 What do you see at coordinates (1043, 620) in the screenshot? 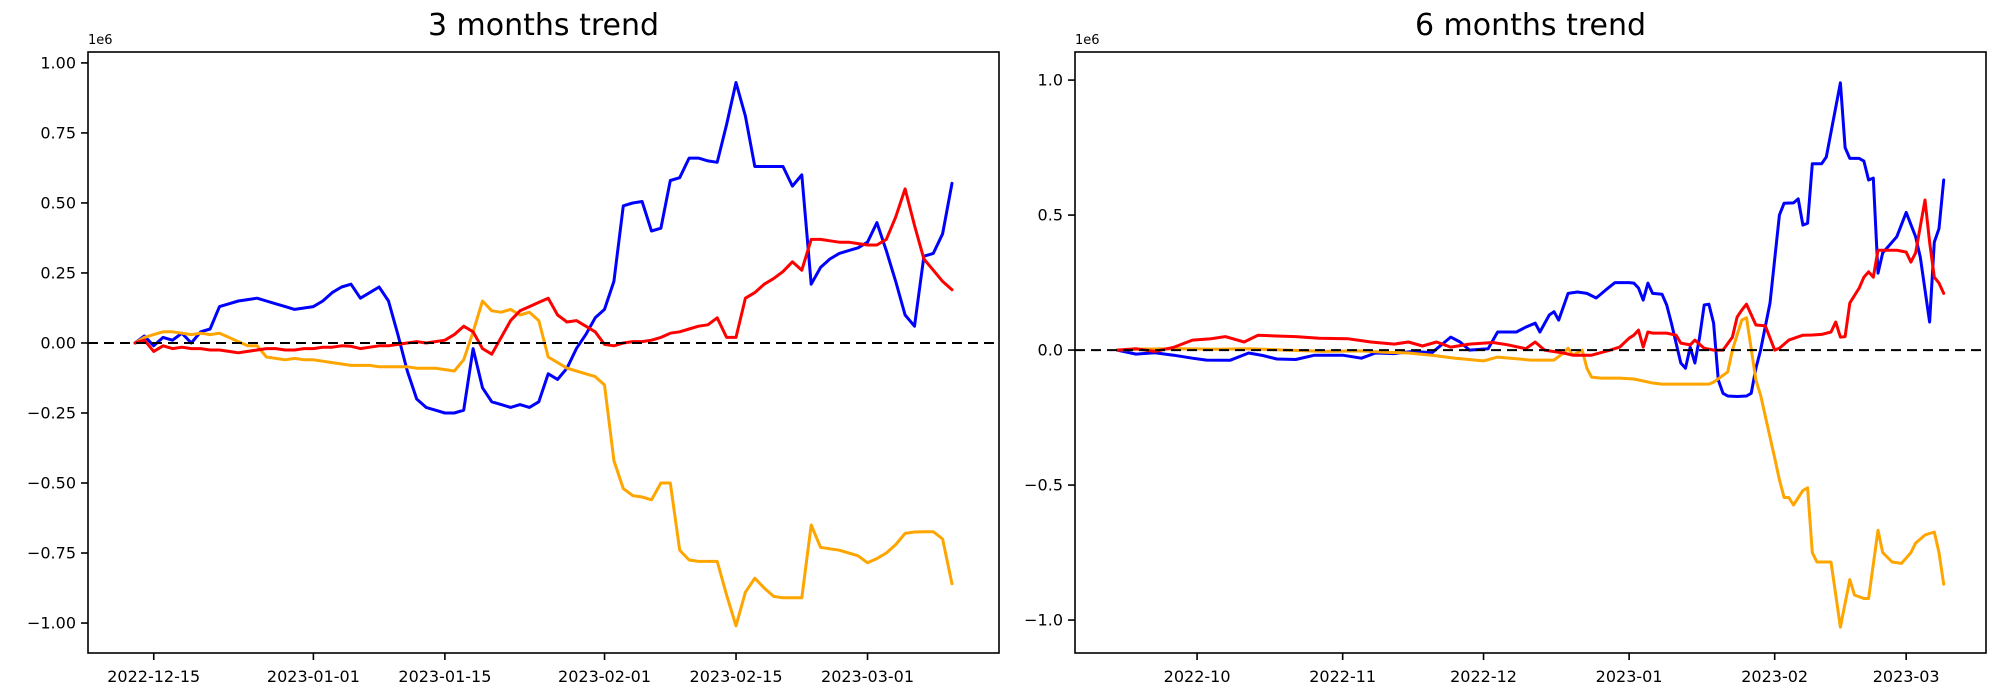
I see `y-tick-label: −1.0` at bounding box center [1043, 620].